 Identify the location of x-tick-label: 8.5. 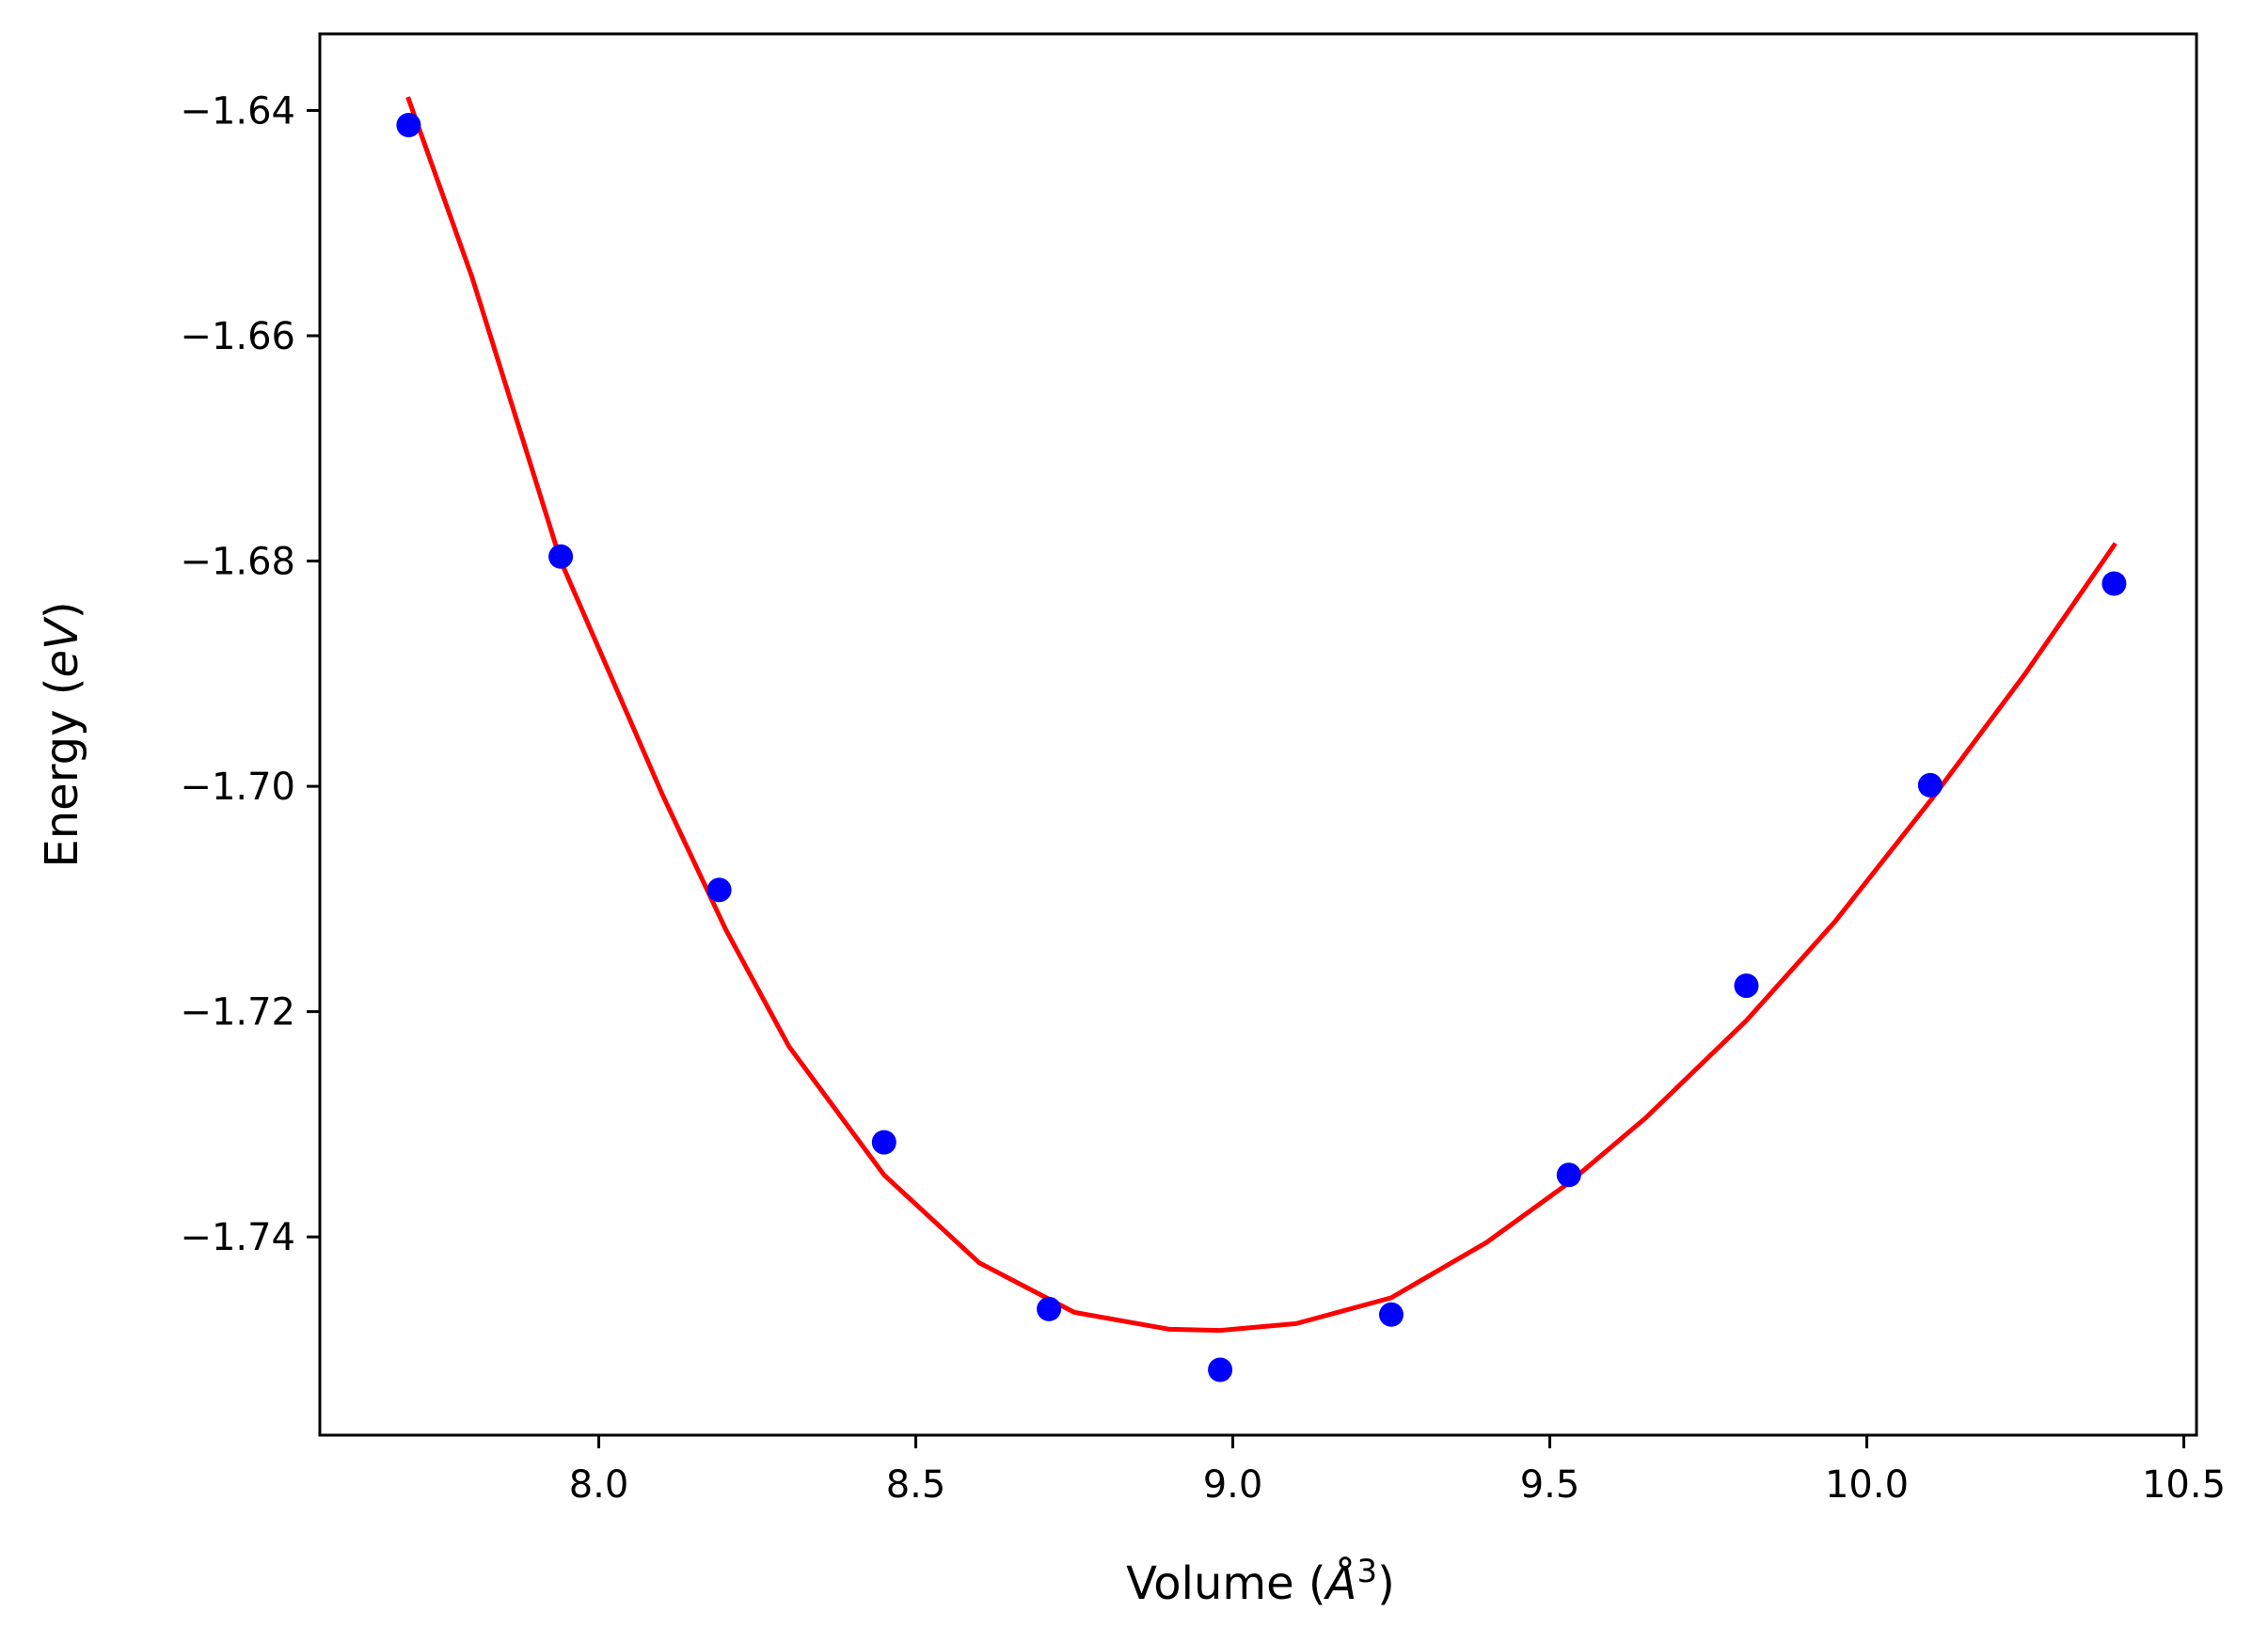
(916, 1485).